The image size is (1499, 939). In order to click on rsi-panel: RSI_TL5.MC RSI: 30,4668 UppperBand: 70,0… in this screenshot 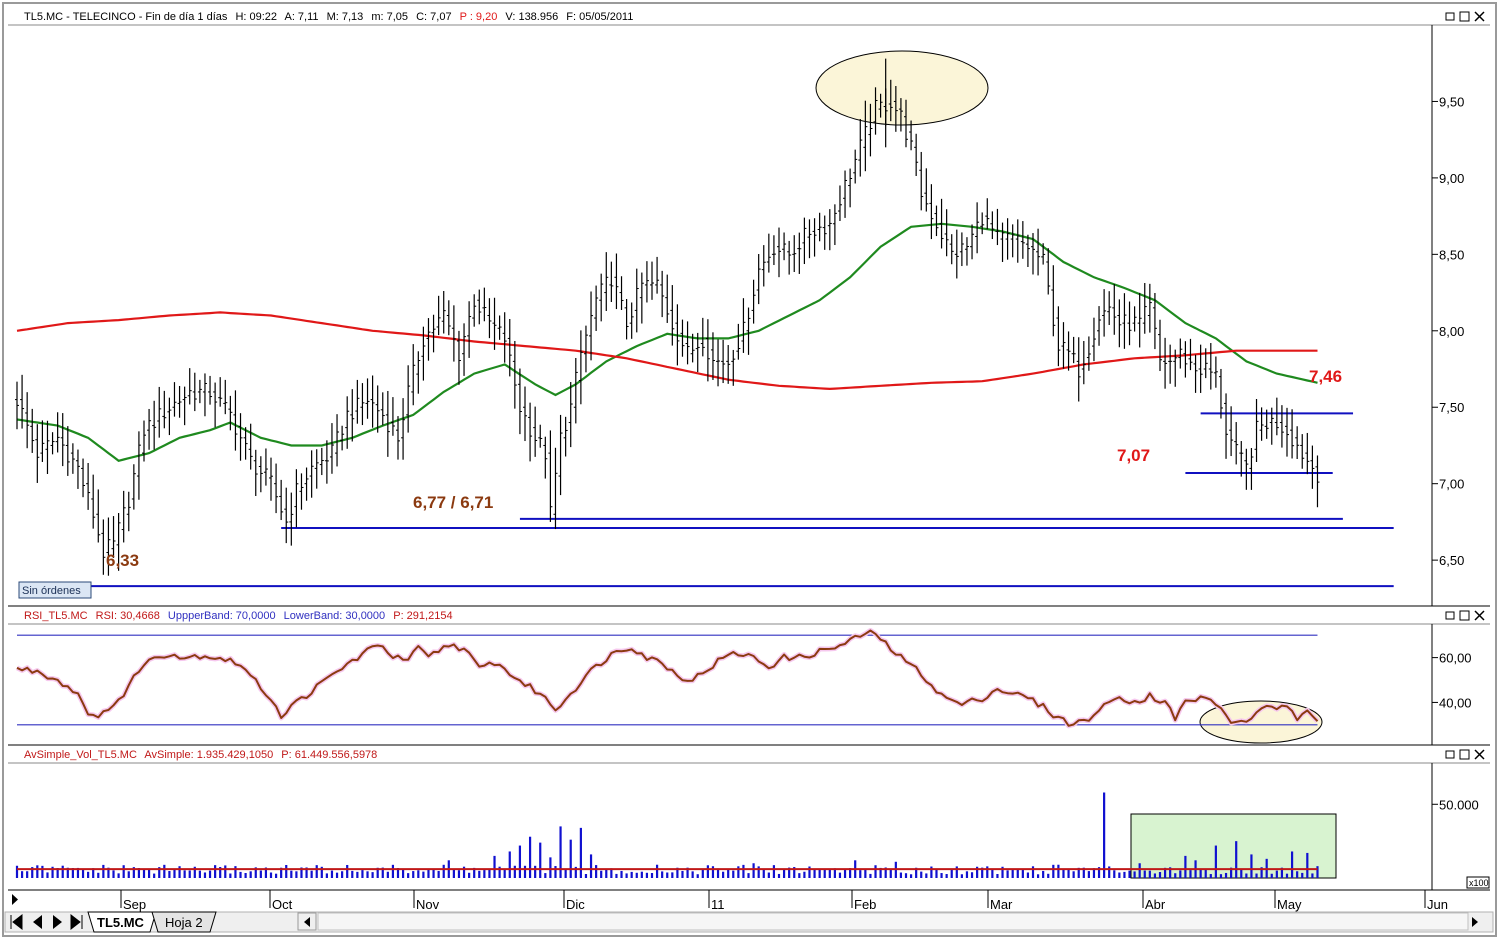, I will do `click(749, 678)`.